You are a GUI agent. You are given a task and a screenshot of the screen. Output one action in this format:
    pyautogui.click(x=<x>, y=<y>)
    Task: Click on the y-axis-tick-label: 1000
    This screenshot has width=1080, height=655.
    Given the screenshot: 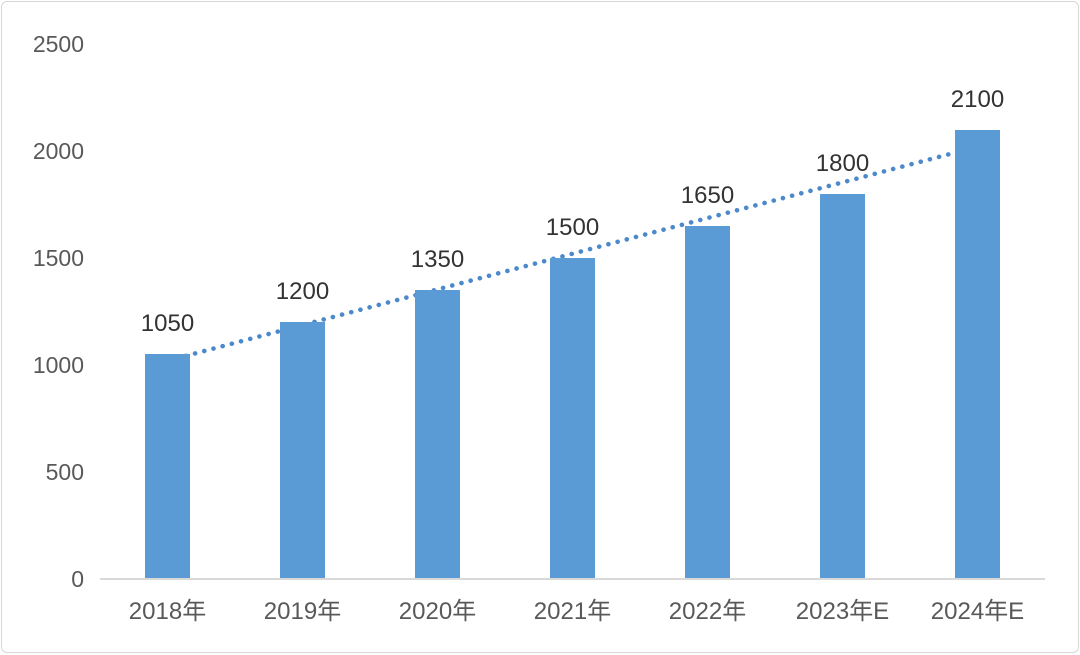 What is the action you would take?
    pyautogui.click(x=58, y=365)
    